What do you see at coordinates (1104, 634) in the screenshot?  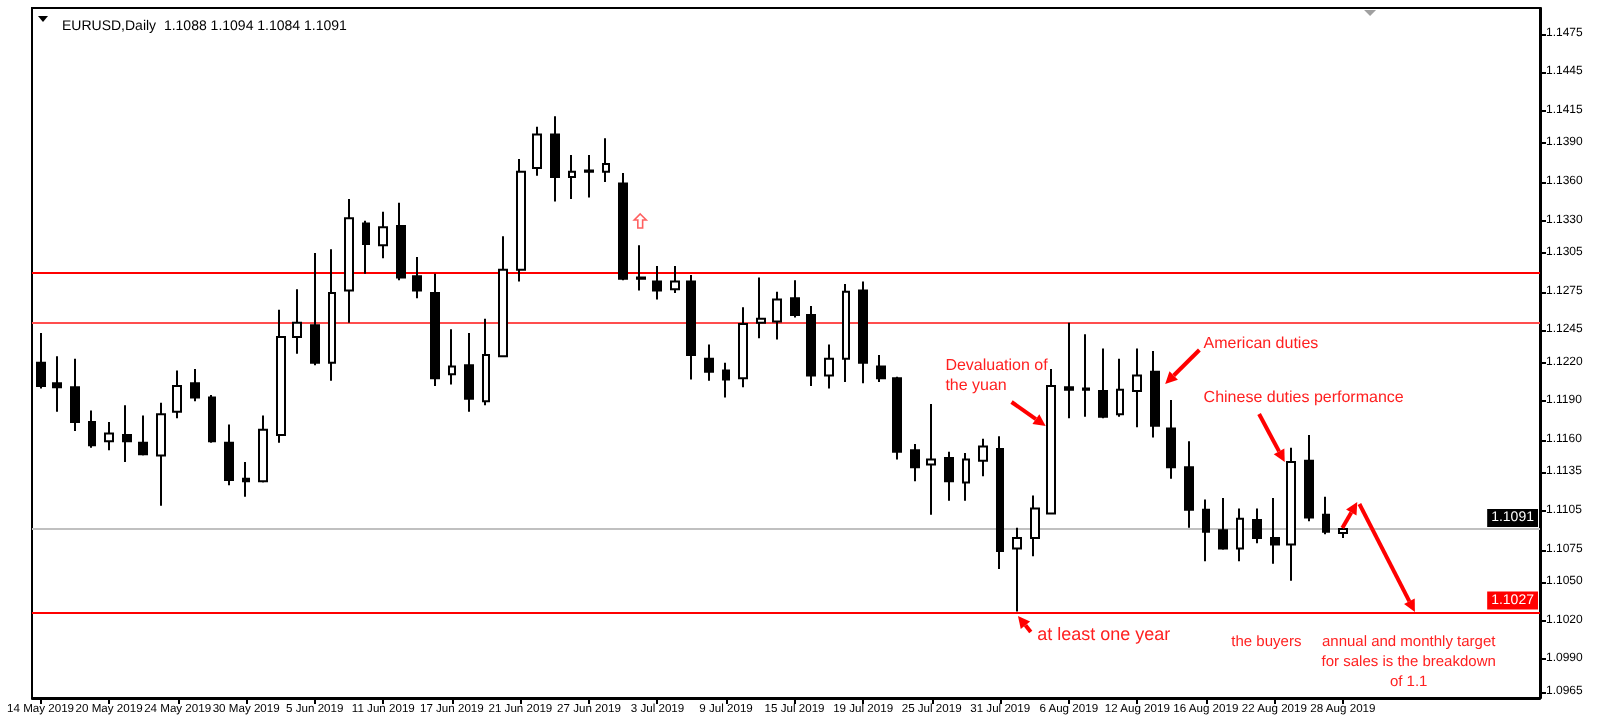 I see `annotation: at least one year` at bounding box center [1104, 634].